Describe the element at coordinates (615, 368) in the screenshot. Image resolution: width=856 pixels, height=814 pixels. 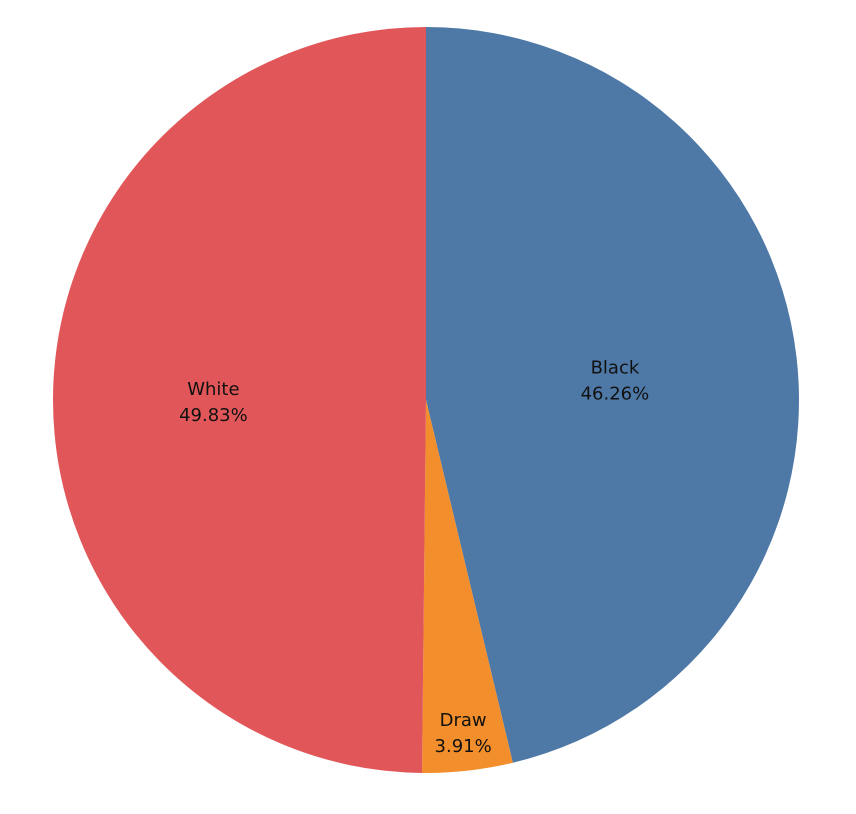
I see `slice-name-black: Black` at that location.